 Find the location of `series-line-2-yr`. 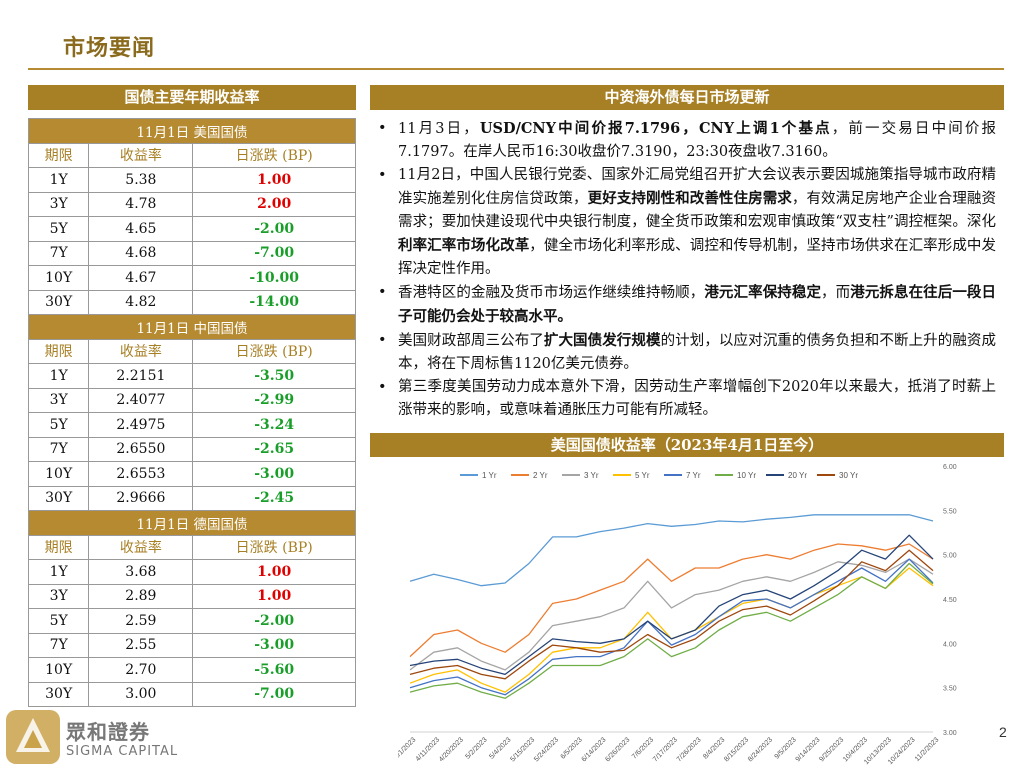

series-line-2-yr is located at coordinates (671, 600).